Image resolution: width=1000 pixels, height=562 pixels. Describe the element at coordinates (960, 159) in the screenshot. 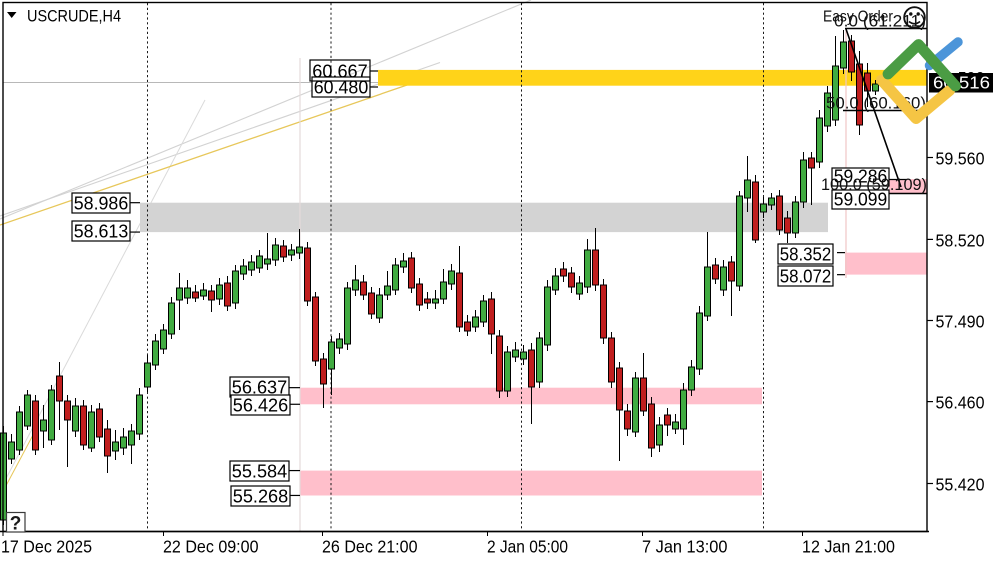

I see `svg-text: 59.560` at that location.